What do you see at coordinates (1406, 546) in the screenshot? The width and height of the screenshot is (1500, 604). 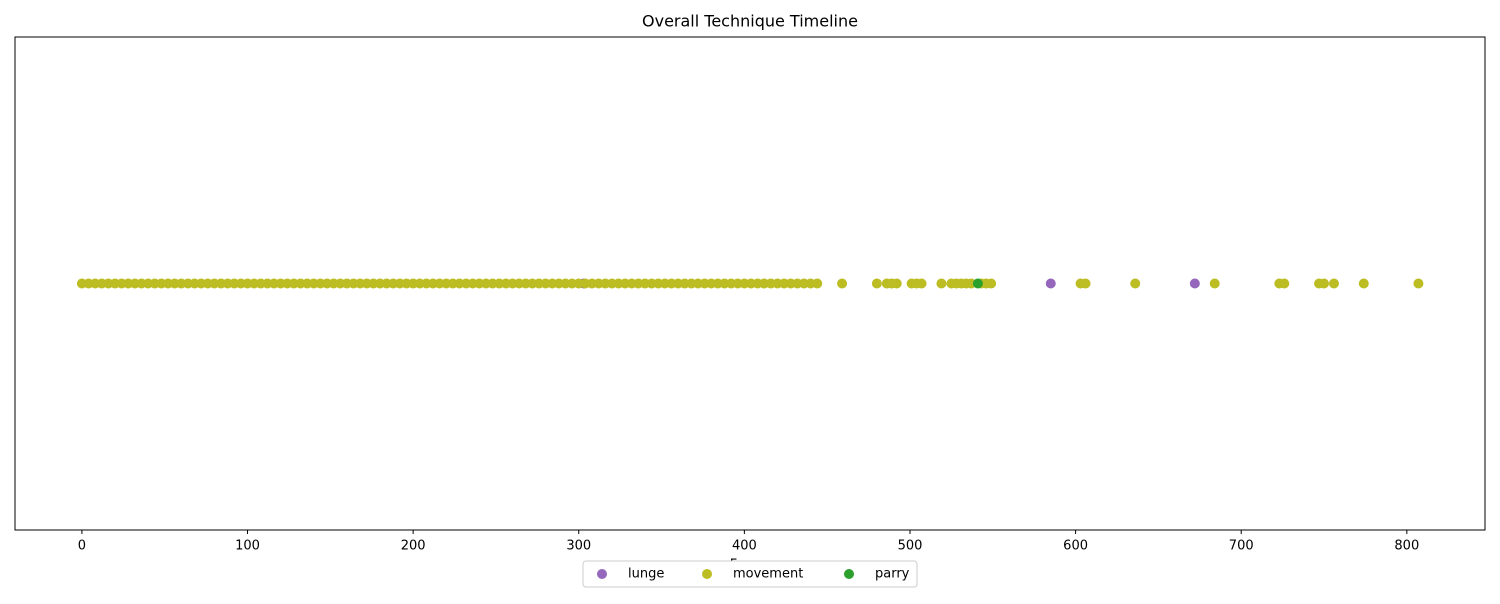 I see `x-tick-label: 800` at bounding box center [1406, 546].